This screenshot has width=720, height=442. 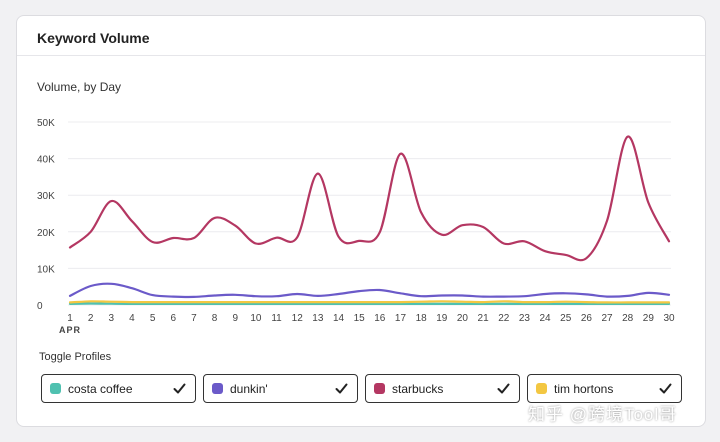 I want to click on x-tick-label: 30, so click(x=669, y=318).